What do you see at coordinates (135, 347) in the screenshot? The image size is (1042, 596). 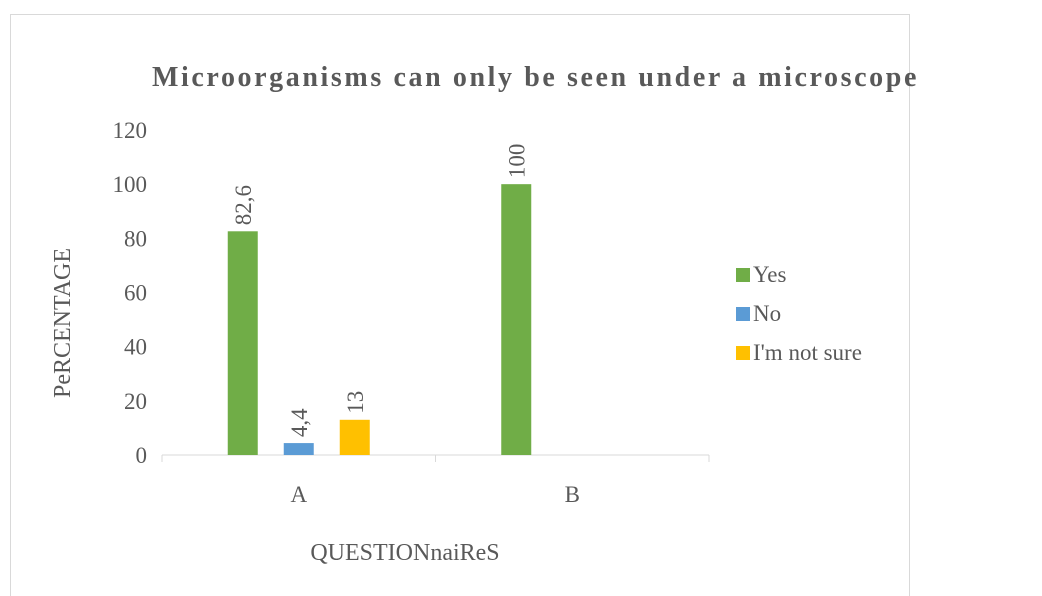 I see `y-tick-label: 40` at bounding box center [135, 347].